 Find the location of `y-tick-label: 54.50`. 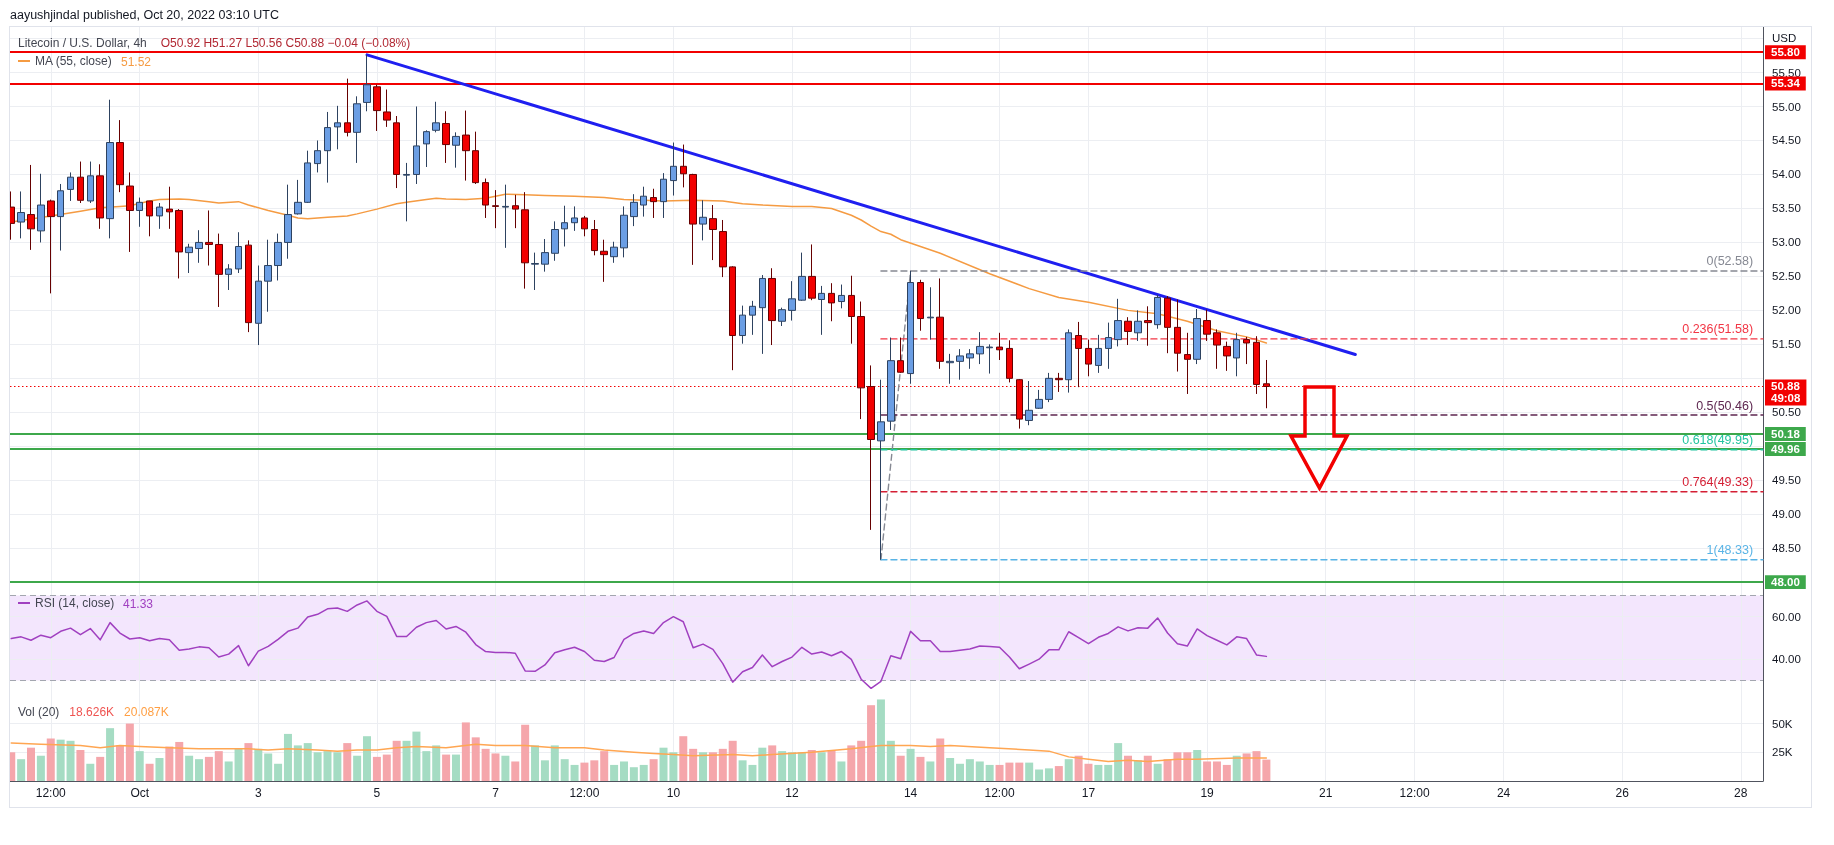

y-tick-label: 54.50 is located at coordinates (1786, 140).